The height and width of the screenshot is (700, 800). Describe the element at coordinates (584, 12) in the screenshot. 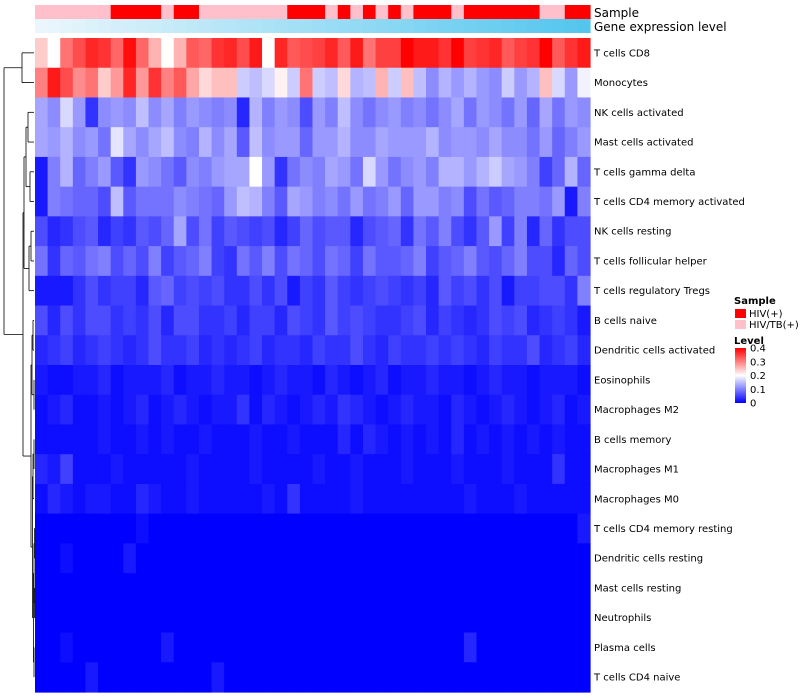

I see `sample-annotation-cell` at that location.